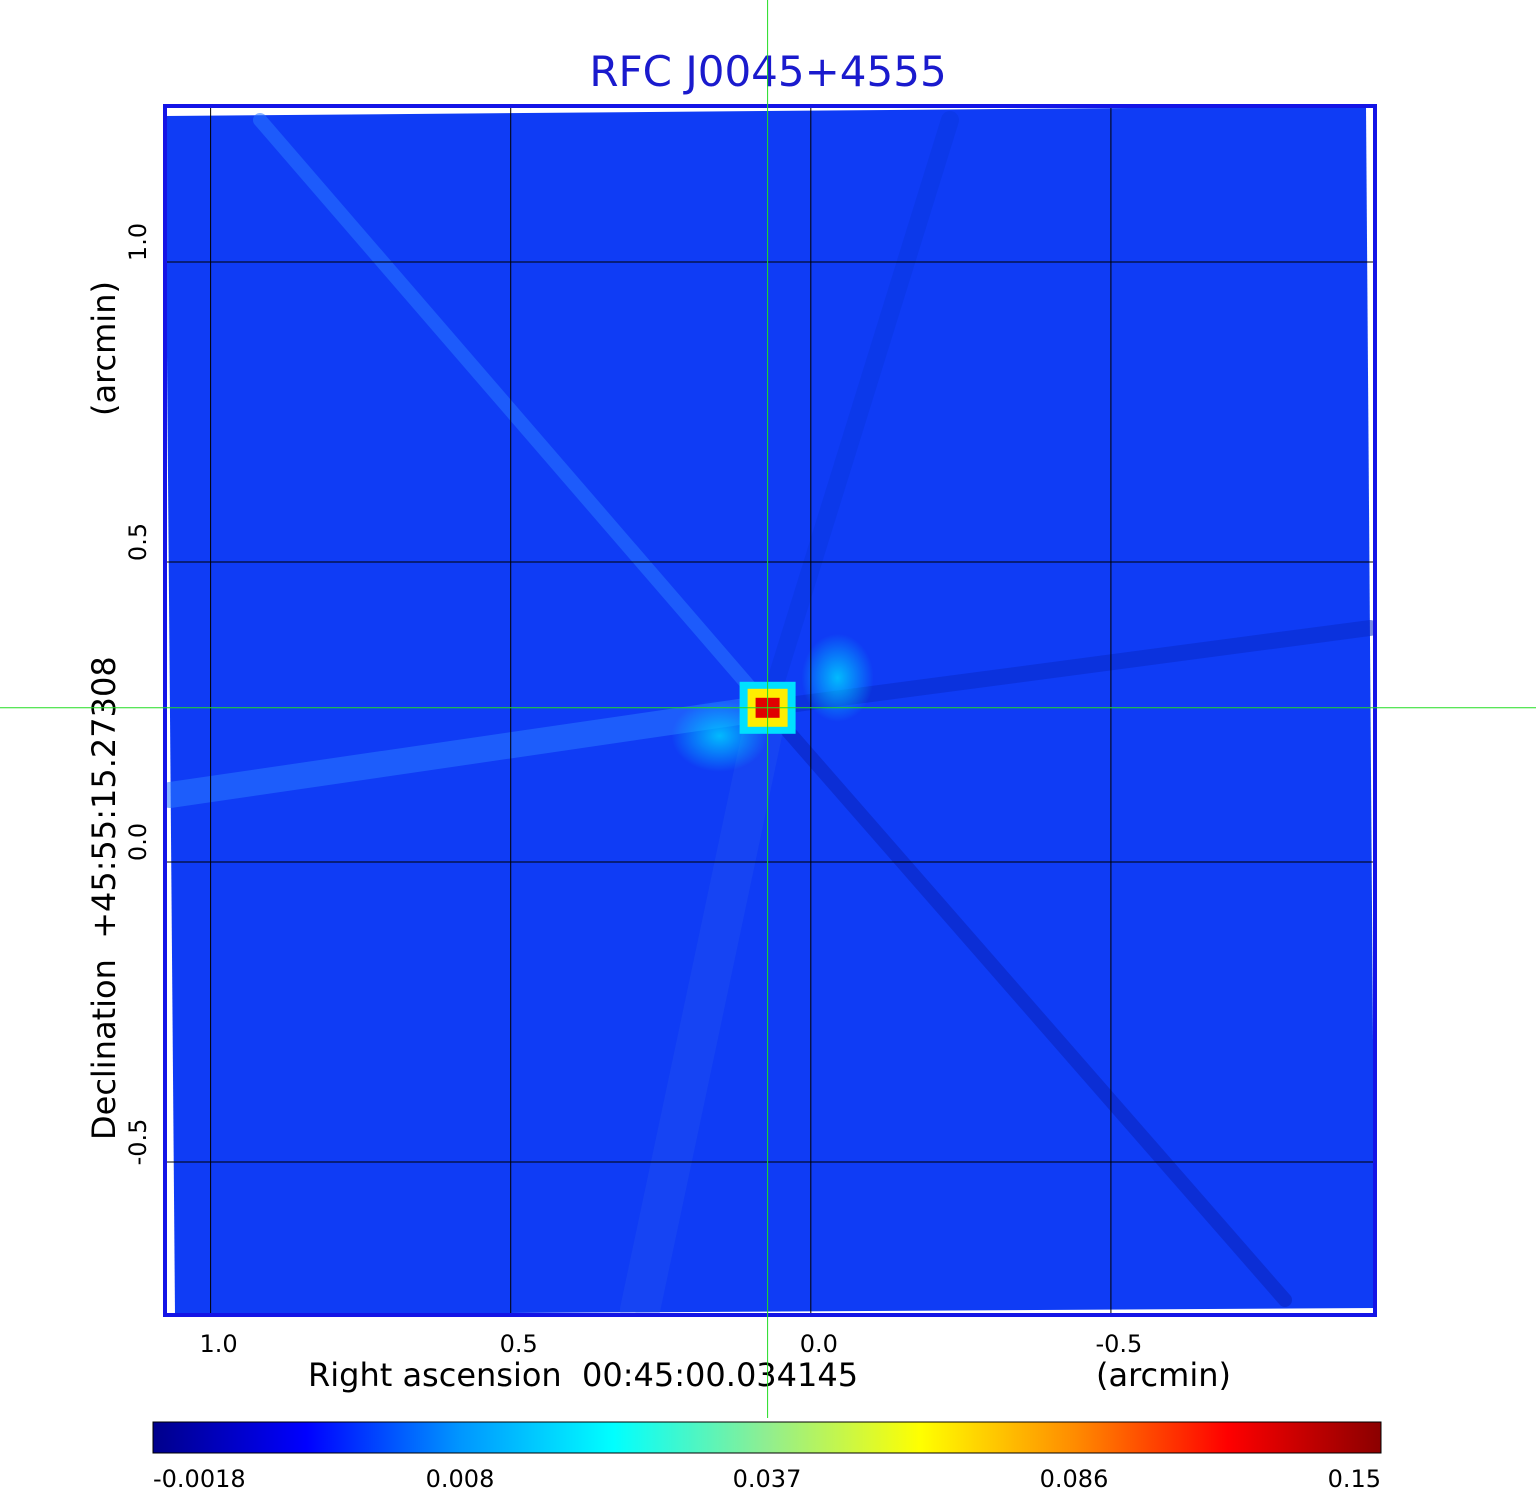 Image resolution: width=1536 pixels, height=1511 pixels. What do you see at coordinates (104, 898) in the screenshot?
I see `y-axis-label: Declination +45:55:15.27308` at bounding box center [104, 898].